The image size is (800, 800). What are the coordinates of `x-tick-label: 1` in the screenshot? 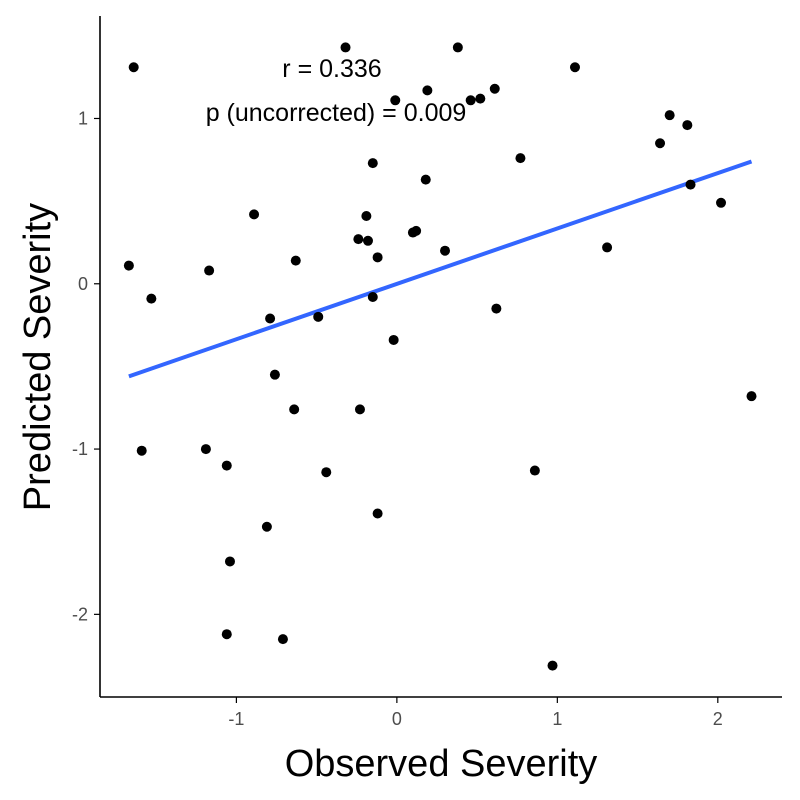 It's located at (557, 719).